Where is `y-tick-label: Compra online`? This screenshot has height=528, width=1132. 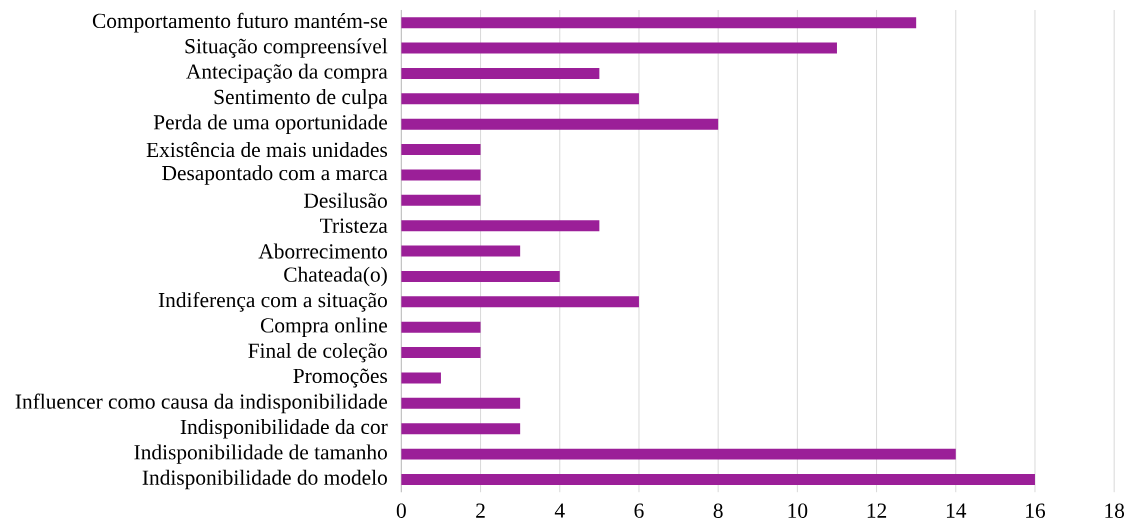
y-tick-label: Compra online is located at coordinates (324, 327).